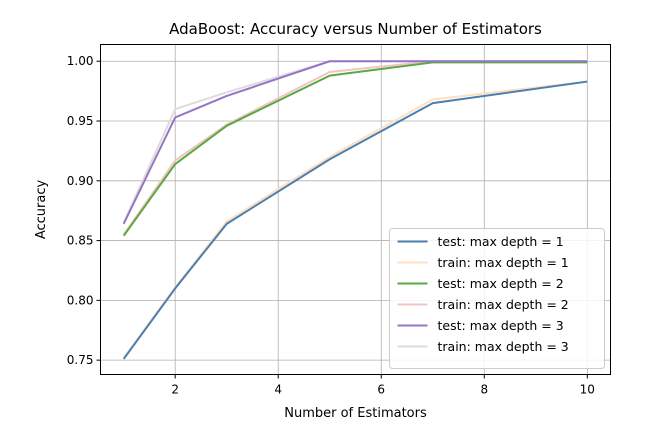  What do you see at coordinates (587, 390) in the screenshot?
I see `x-tick-label: 10` at bounding box center [587, 390].